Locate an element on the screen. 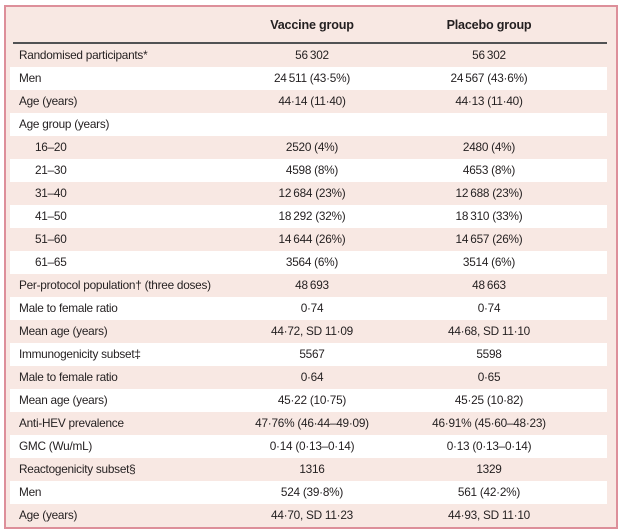  vaccine-group-value: 56 302 is located at coordinates (312, 55).